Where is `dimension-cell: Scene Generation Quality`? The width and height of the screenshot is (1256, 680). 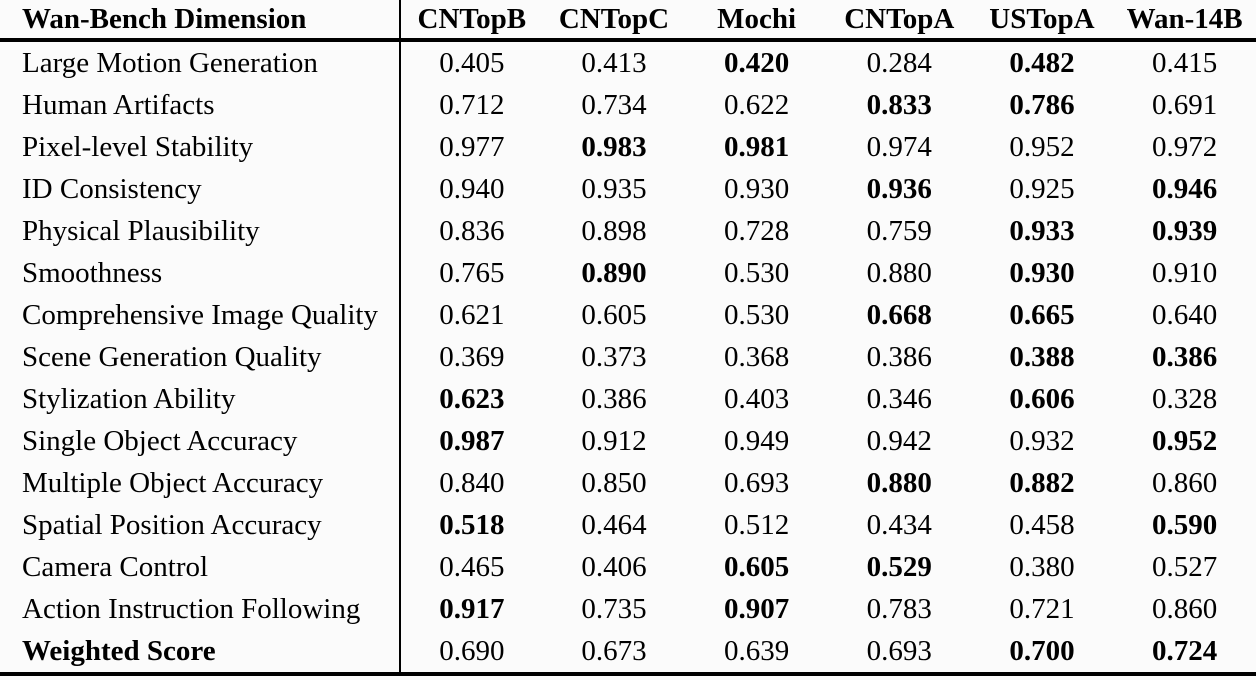 dimension-cell: Scene Generation Quality is located at coordinates (200, 357).